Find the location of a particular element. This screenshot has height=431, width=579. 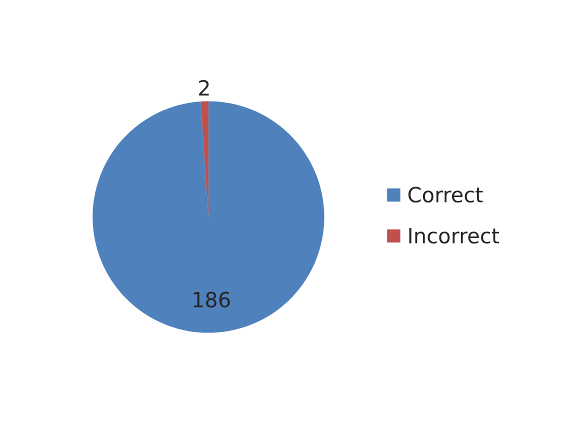

data-label: 2 is located at coordinates (204, 88).